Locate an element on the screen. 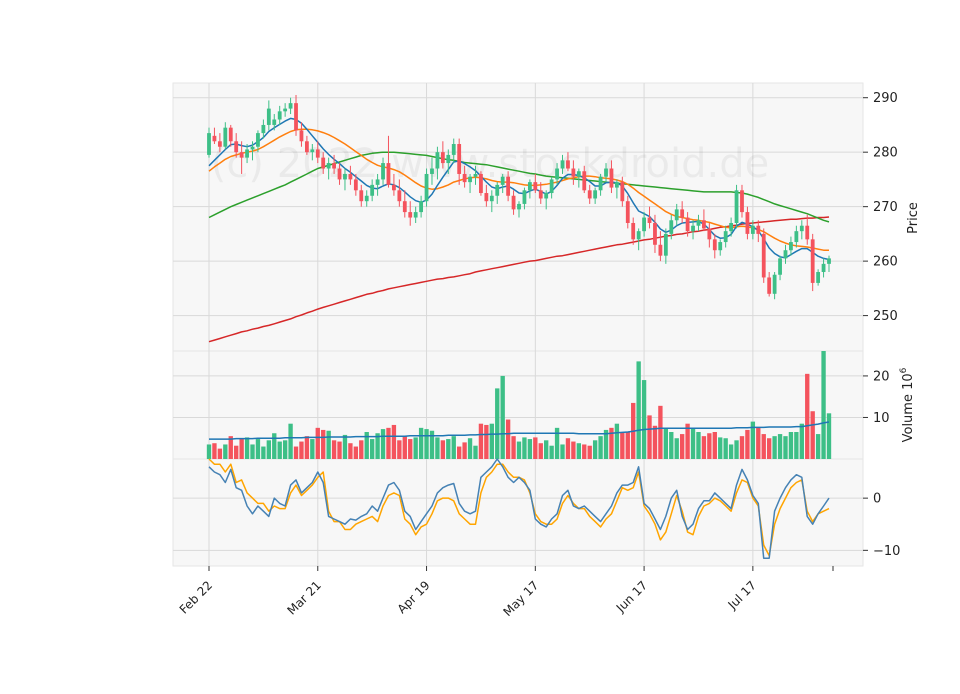  ma-long-line is located at coordinates (519, 187).